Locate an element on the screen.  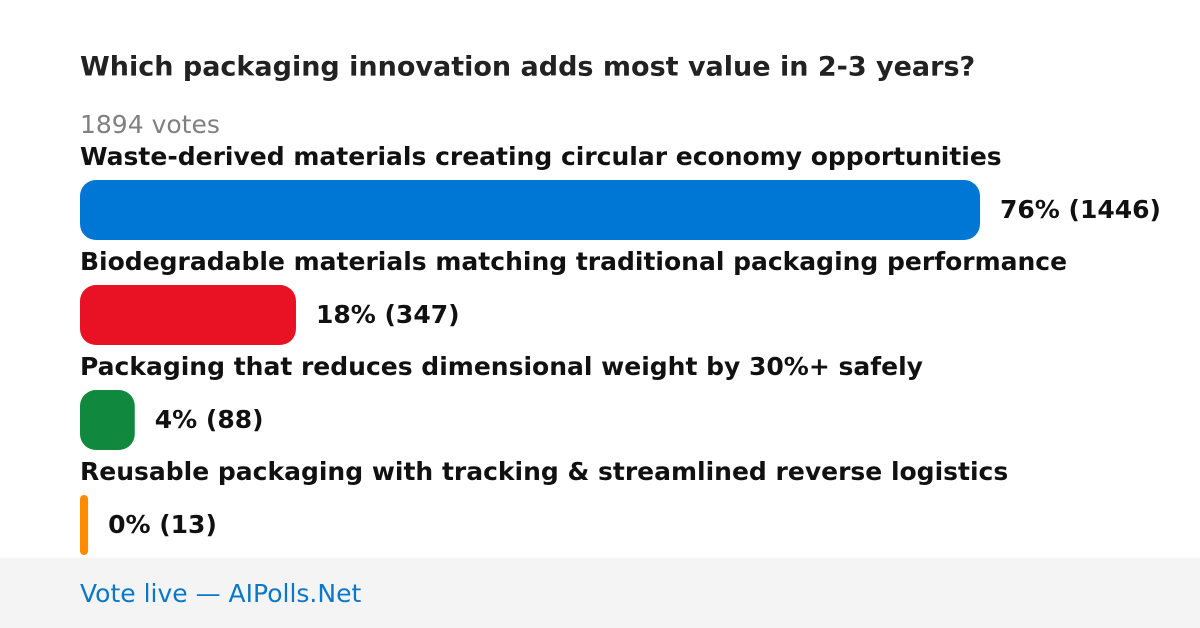
vote-count: 1894 votes is located at coordinates (150, 124).